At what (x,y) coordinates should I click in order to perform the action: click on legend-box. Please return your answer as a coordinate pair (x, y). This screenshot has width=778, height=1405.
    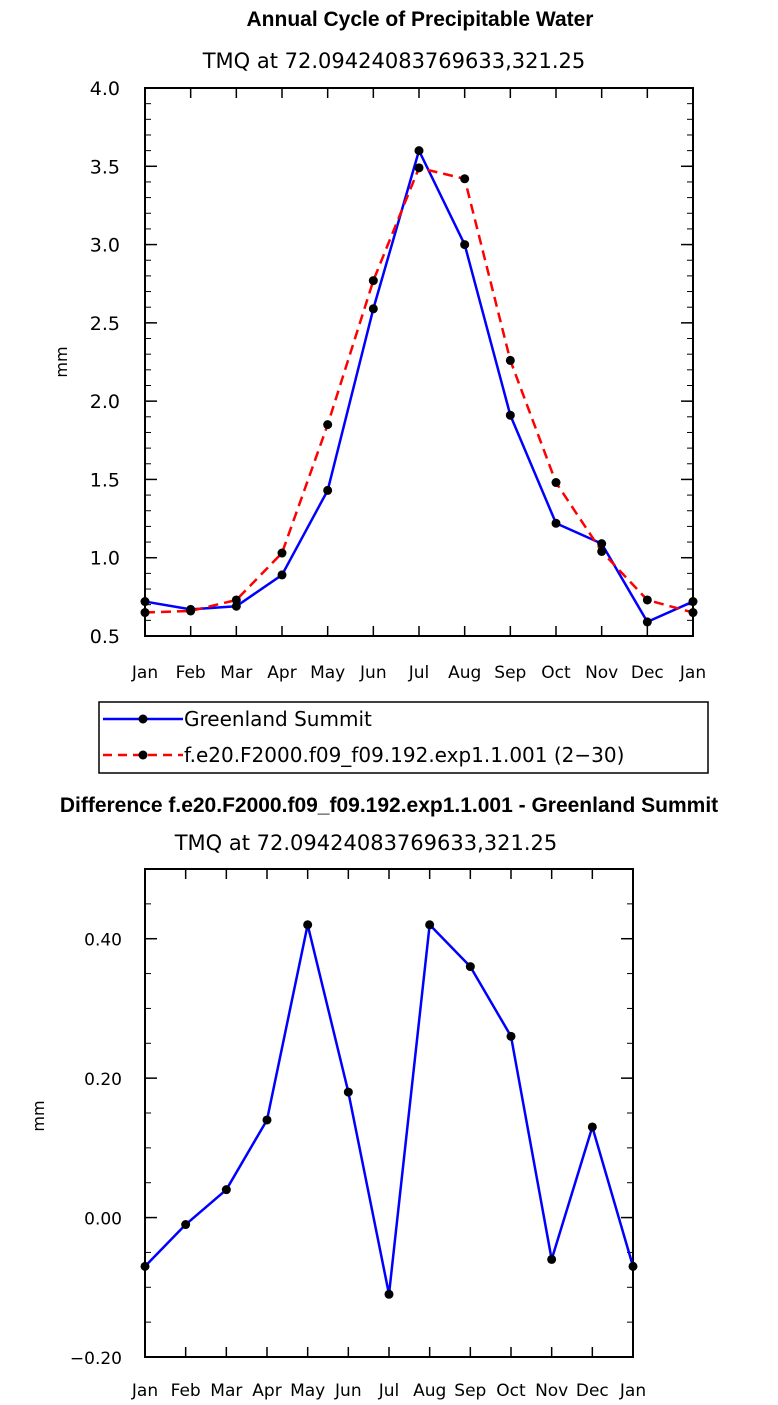
    Looking at the image, I should click on (403, 737).